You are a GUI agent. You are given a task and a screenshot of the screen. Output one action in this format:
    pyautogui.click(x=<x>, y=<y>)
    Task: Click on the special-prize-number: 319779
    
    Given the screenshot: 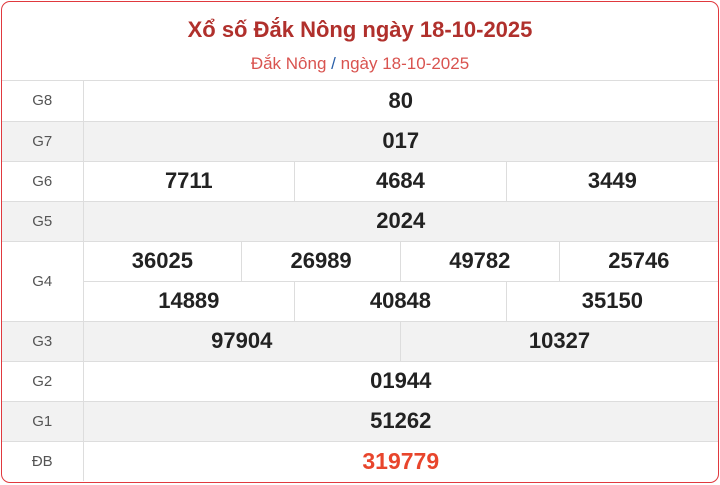 What is the action you would take?
    pyautogui.click(x=400, y=460)
    